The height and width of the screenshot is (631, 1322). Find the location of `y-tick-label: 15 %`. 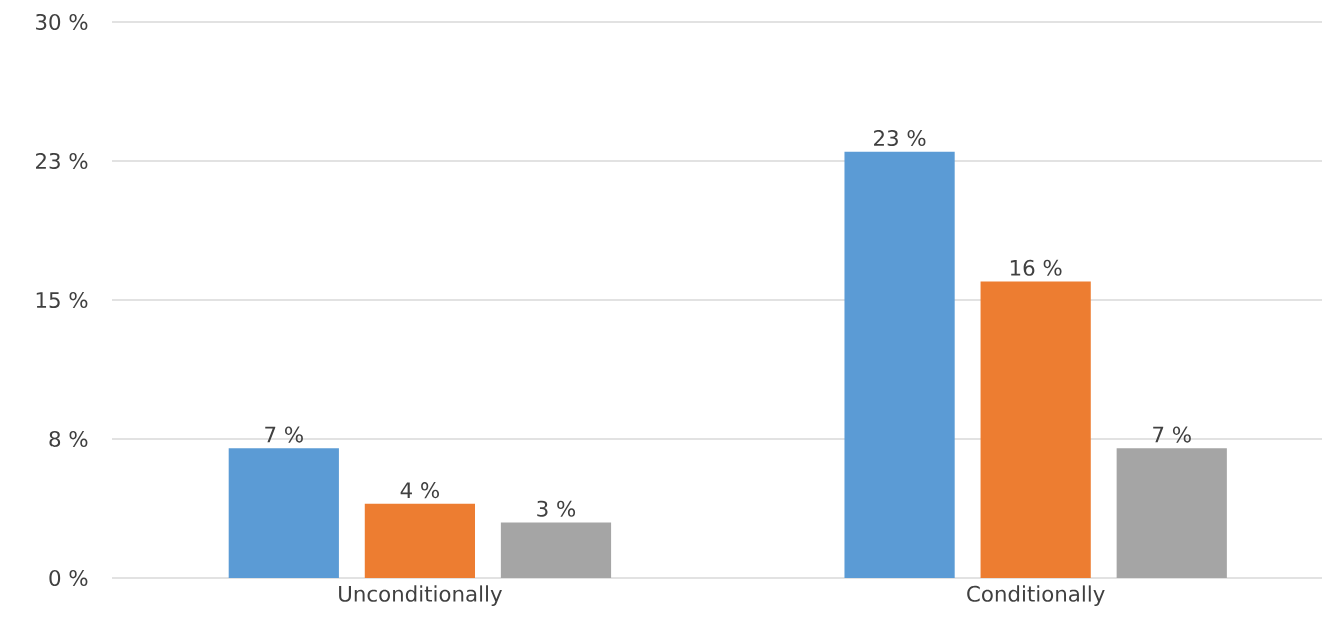

y-tick-label: 15 % is located at coordinates (62, 300).